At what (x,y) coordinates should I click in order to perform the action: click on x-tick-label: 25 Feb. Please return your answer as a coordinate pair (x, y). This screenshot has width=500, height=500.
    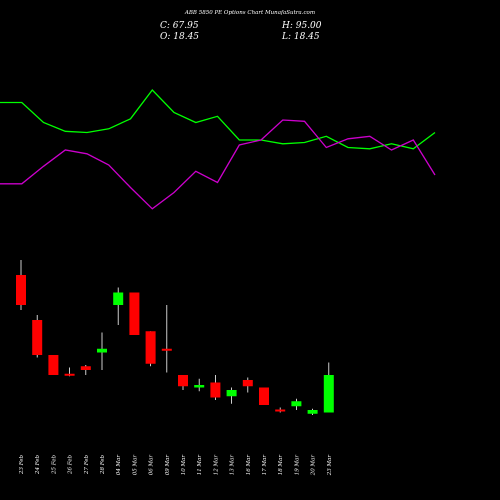
    Looking at the image, I should click on (54, 465).